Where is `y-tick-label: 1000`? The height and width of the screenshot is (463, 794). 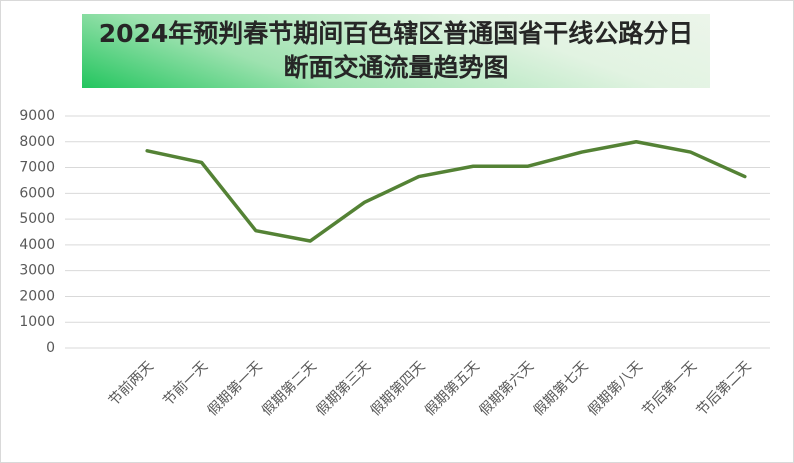 y-tick-label: 1000 is located at coordinates (37, 322).